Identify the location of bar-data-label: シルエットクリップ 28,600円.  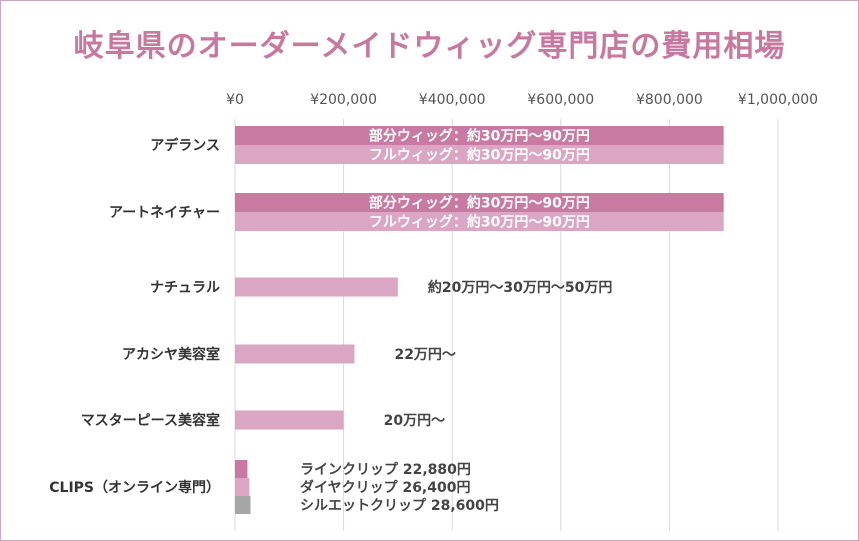
(399, 506).